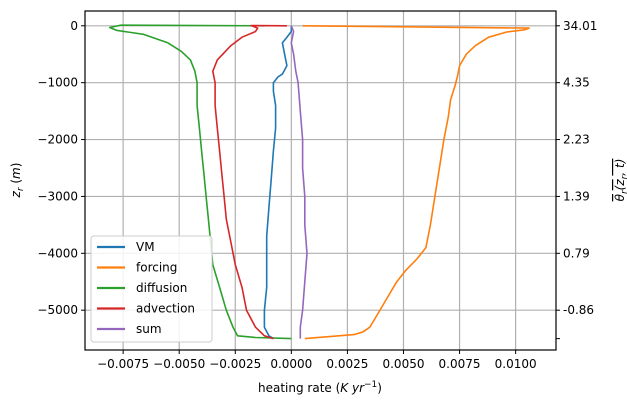 The image size is (627, 400). I want to click on legend-label-diffusion: diffusion, so click(161, 288).